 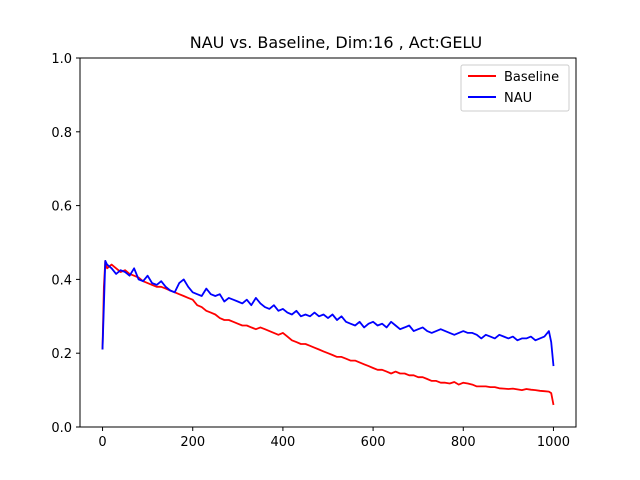 What do you see at coordinates (531, 77) in the screenshot?
I see `legend-label-baseline: Baseline` at bounding box center [531, 77].